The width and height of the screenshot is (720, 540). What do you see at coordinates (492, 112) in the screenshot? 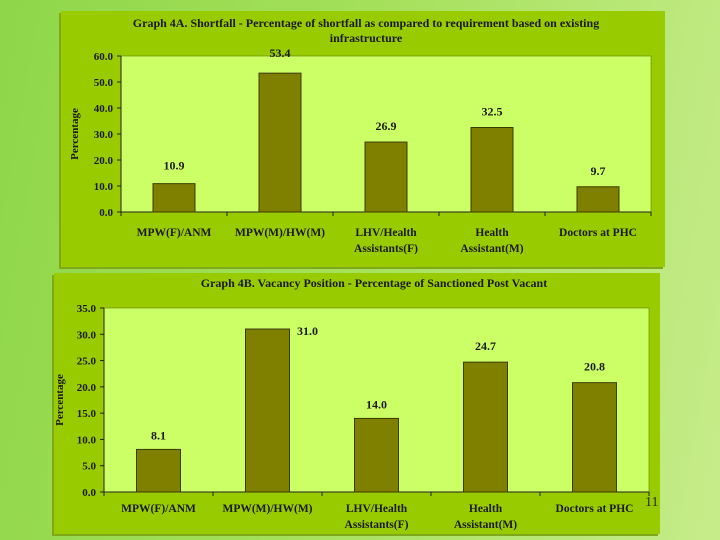
I see `data-label: 32.5` at bounding box center [492, 112].